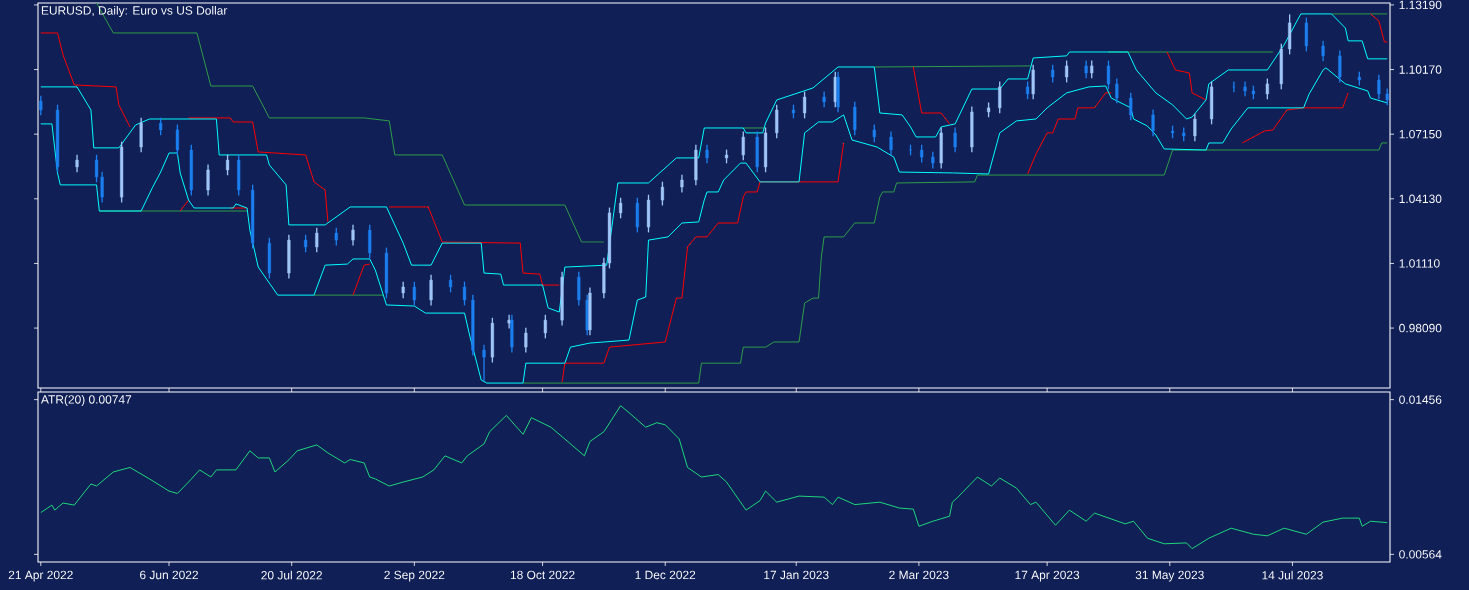 Image resolution: width=1469 pixels, height=590 pixels. What do you see at coordinates (1420, 328) in the screenshot?
I see `y-tick-label: 0.98090` at bounding box center [1420, 328].